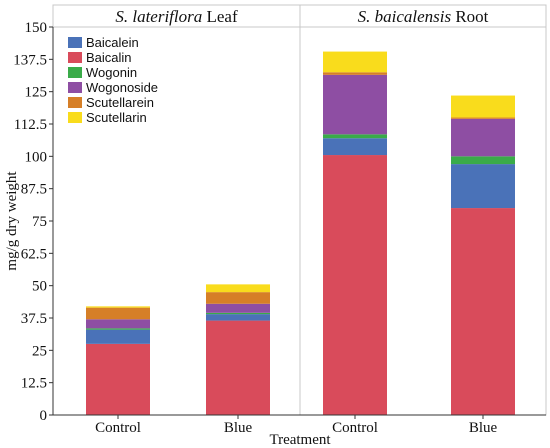  I want to click on legend-swatch-baicalin, so click(75, 57).